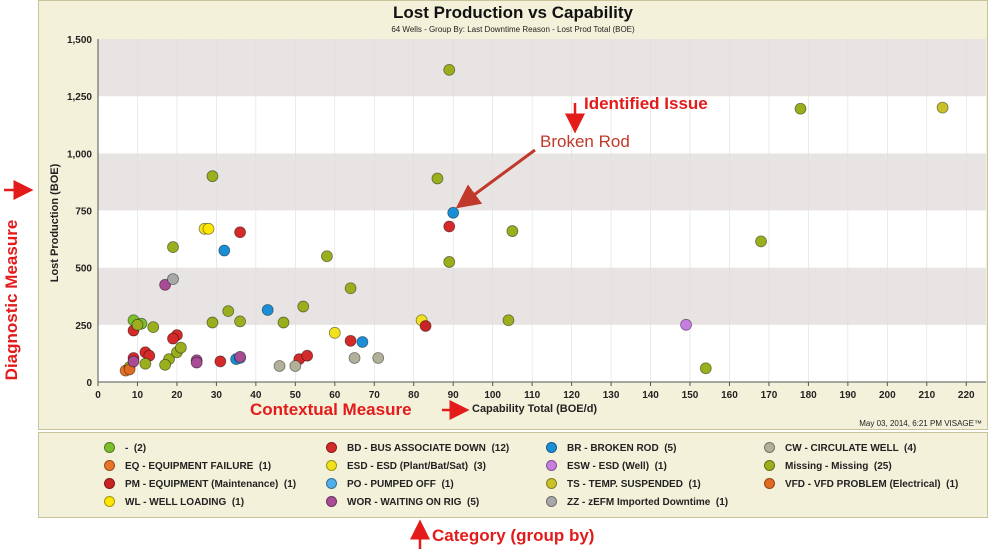  Describe the element at coordinates (729, 395) in the screenshot. I see `x-tick-label: 160` at that location.